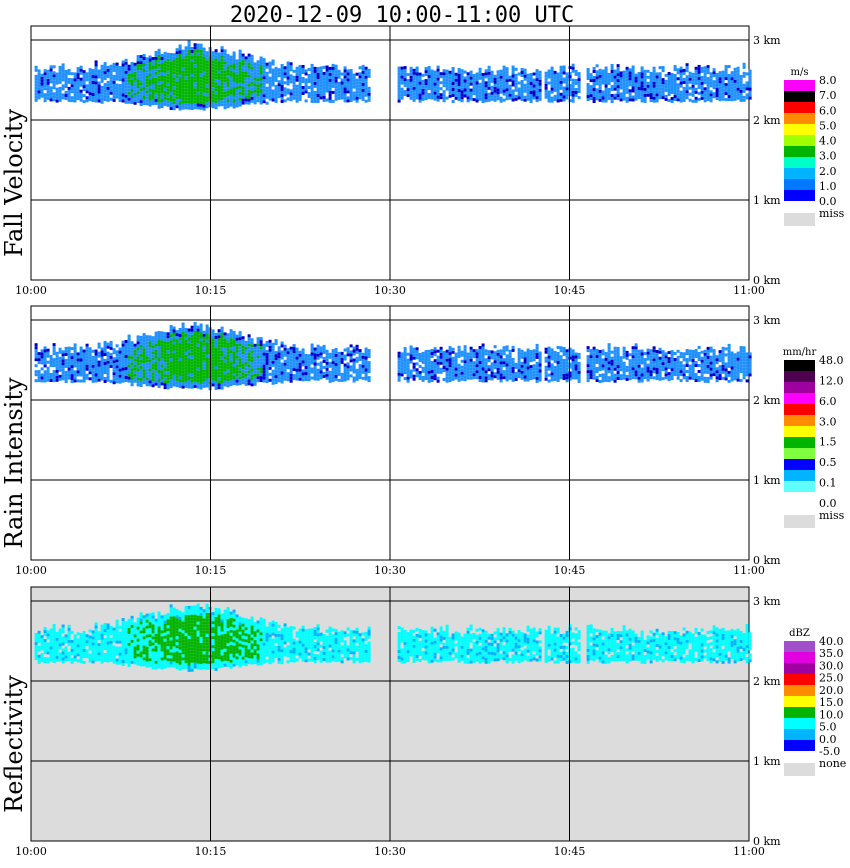  I want to click on y-tick-label: 2 km, so click(767, 120).